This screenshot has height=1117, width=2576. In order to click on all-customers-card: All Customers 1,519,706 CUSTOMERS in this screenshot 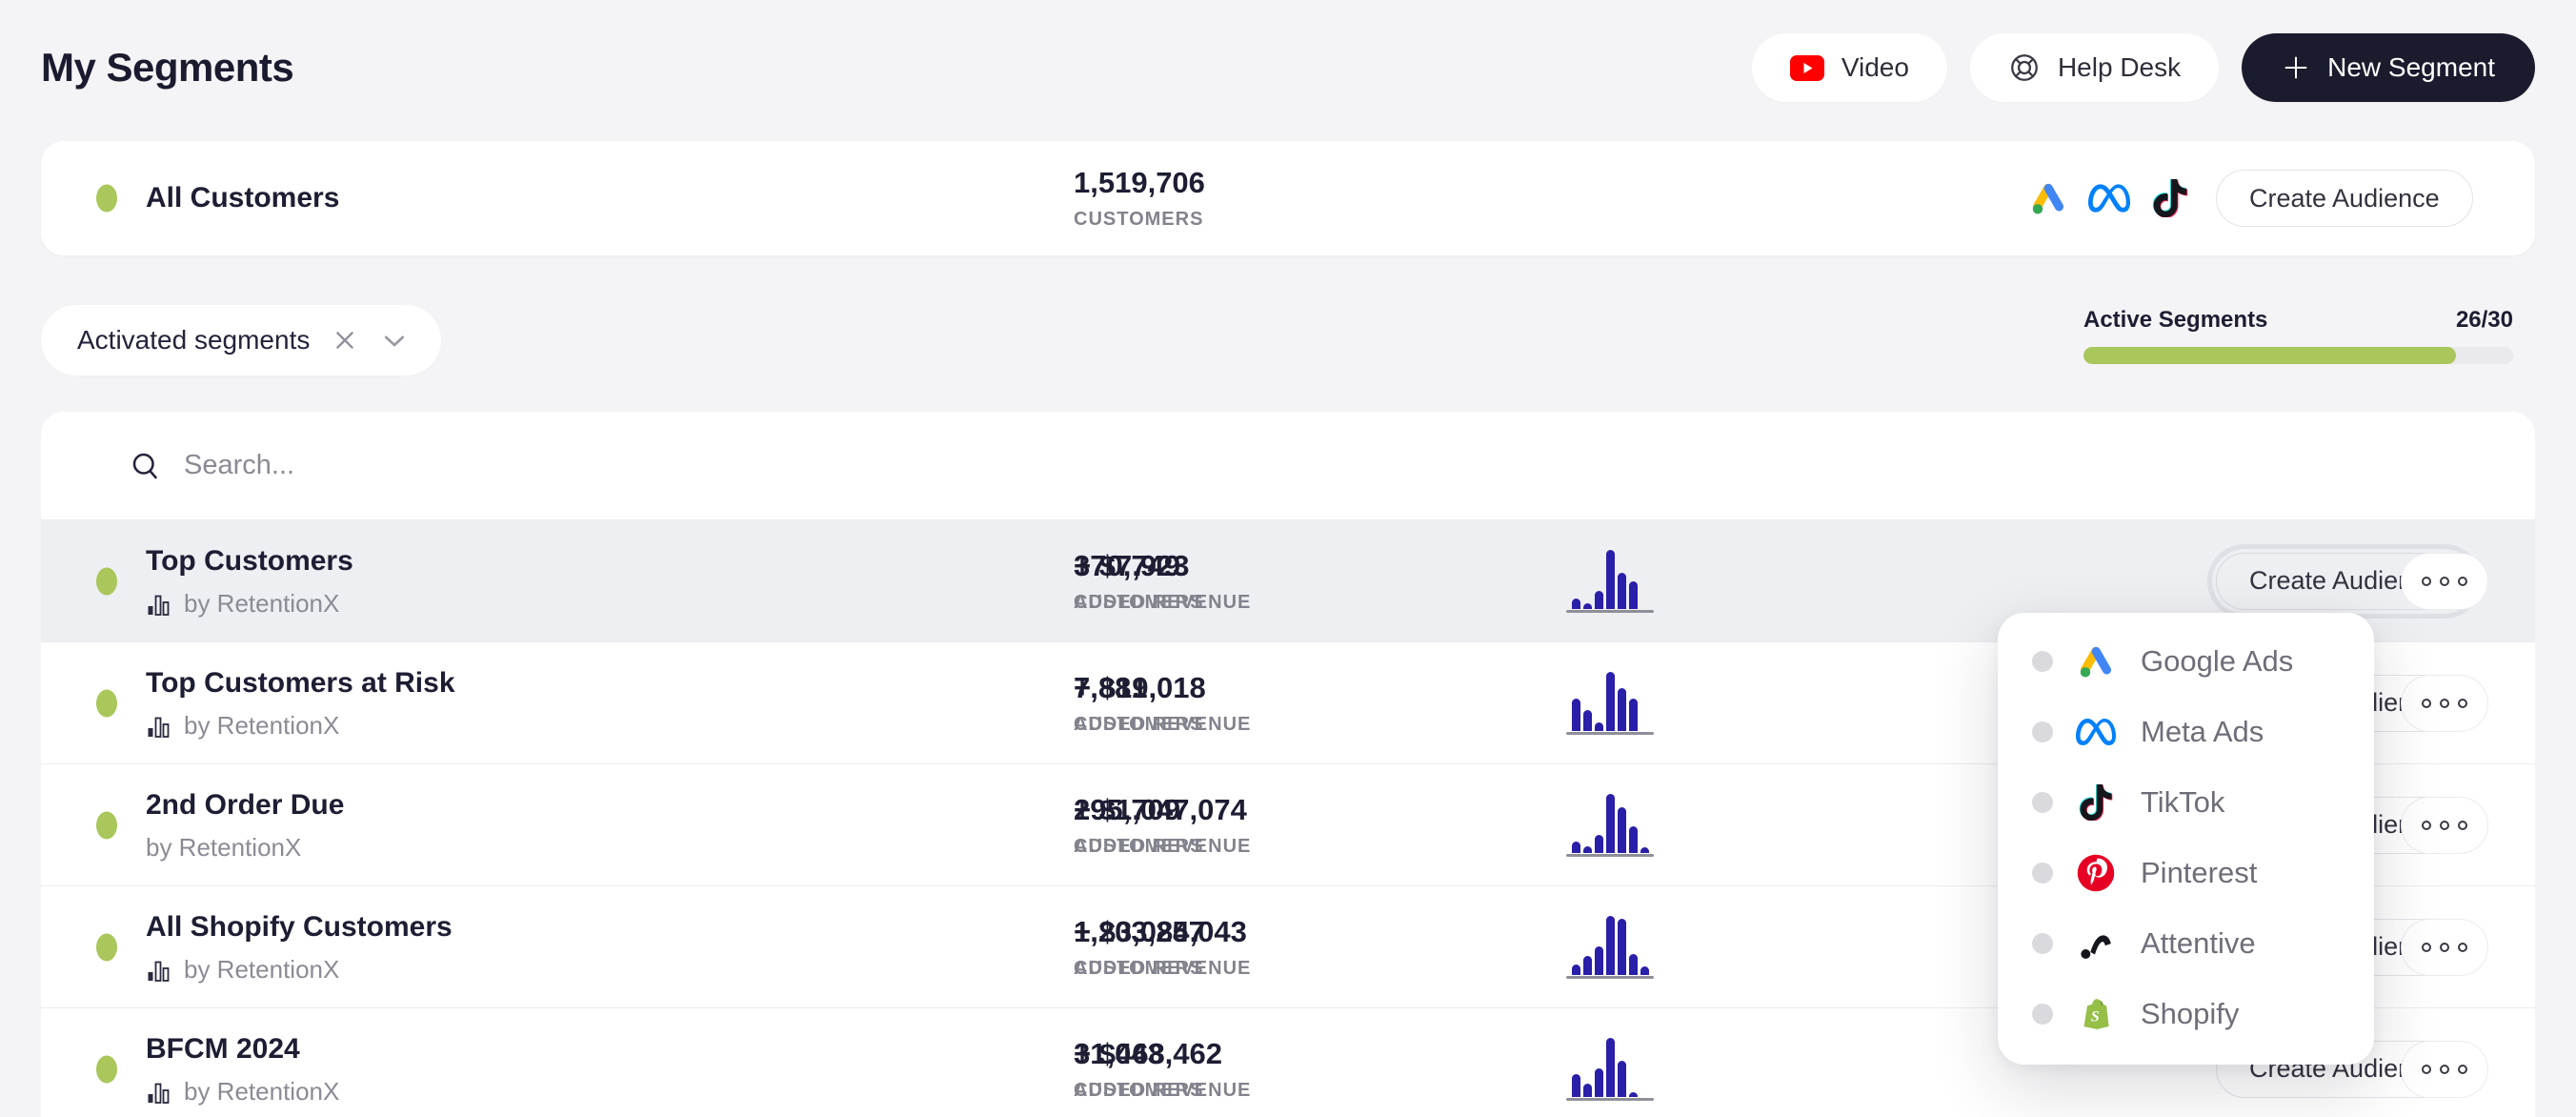, I will do `click(1288, 198)`.